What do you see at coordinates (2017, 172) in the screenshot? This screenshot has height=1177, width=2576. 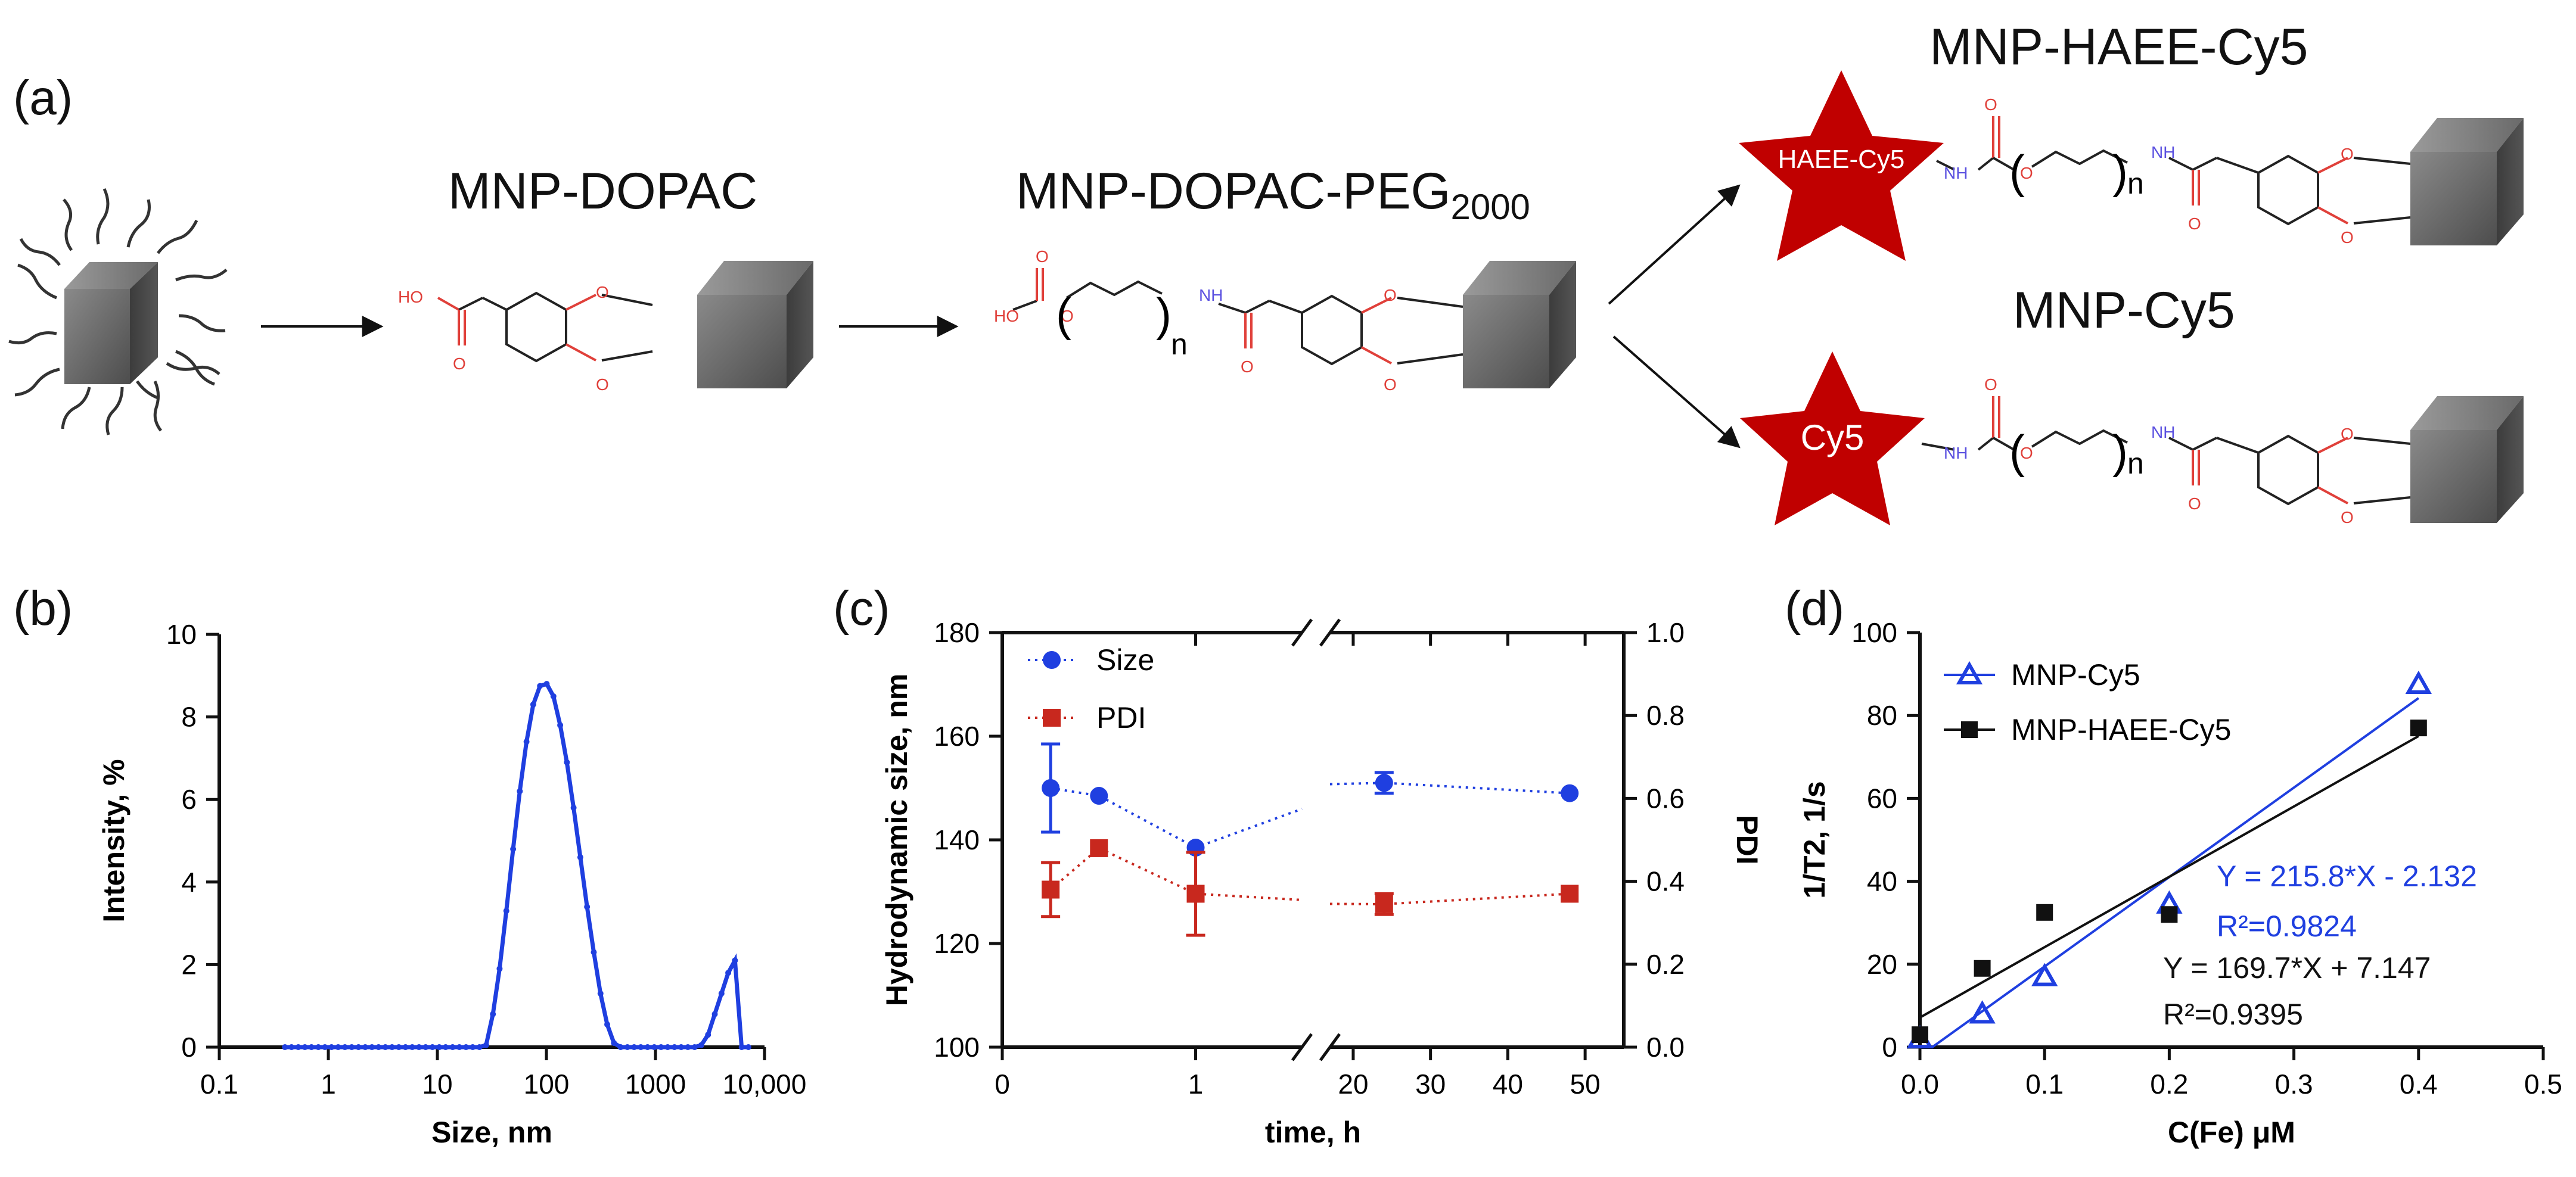 I see `paren-open-2: (` at bounding box center [2017, 172].